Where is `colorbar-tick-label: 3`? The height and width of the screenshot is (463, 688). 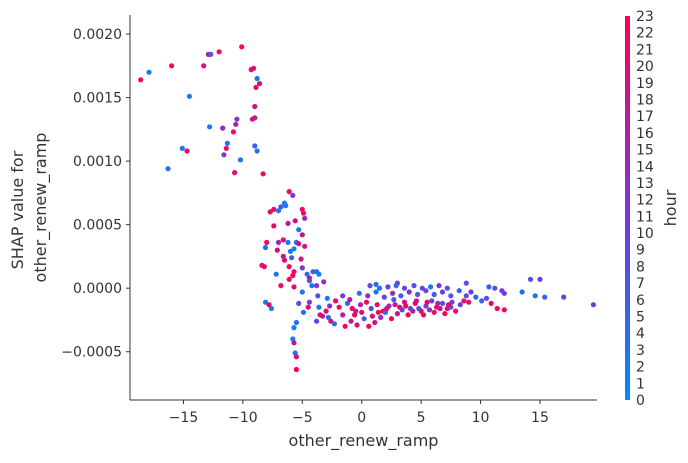 colorbar-tick-label: 3 is located at coordinates (640, 351).